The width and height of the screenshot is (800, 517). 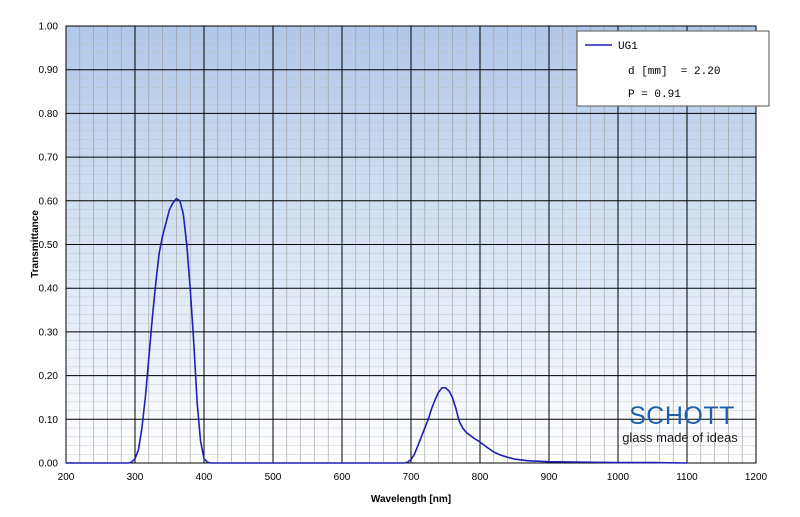 What do you see at coordinates (49, 376) in the screenshot?
I see `y-tick-label: 0.20` at bounding box center [49, 376].